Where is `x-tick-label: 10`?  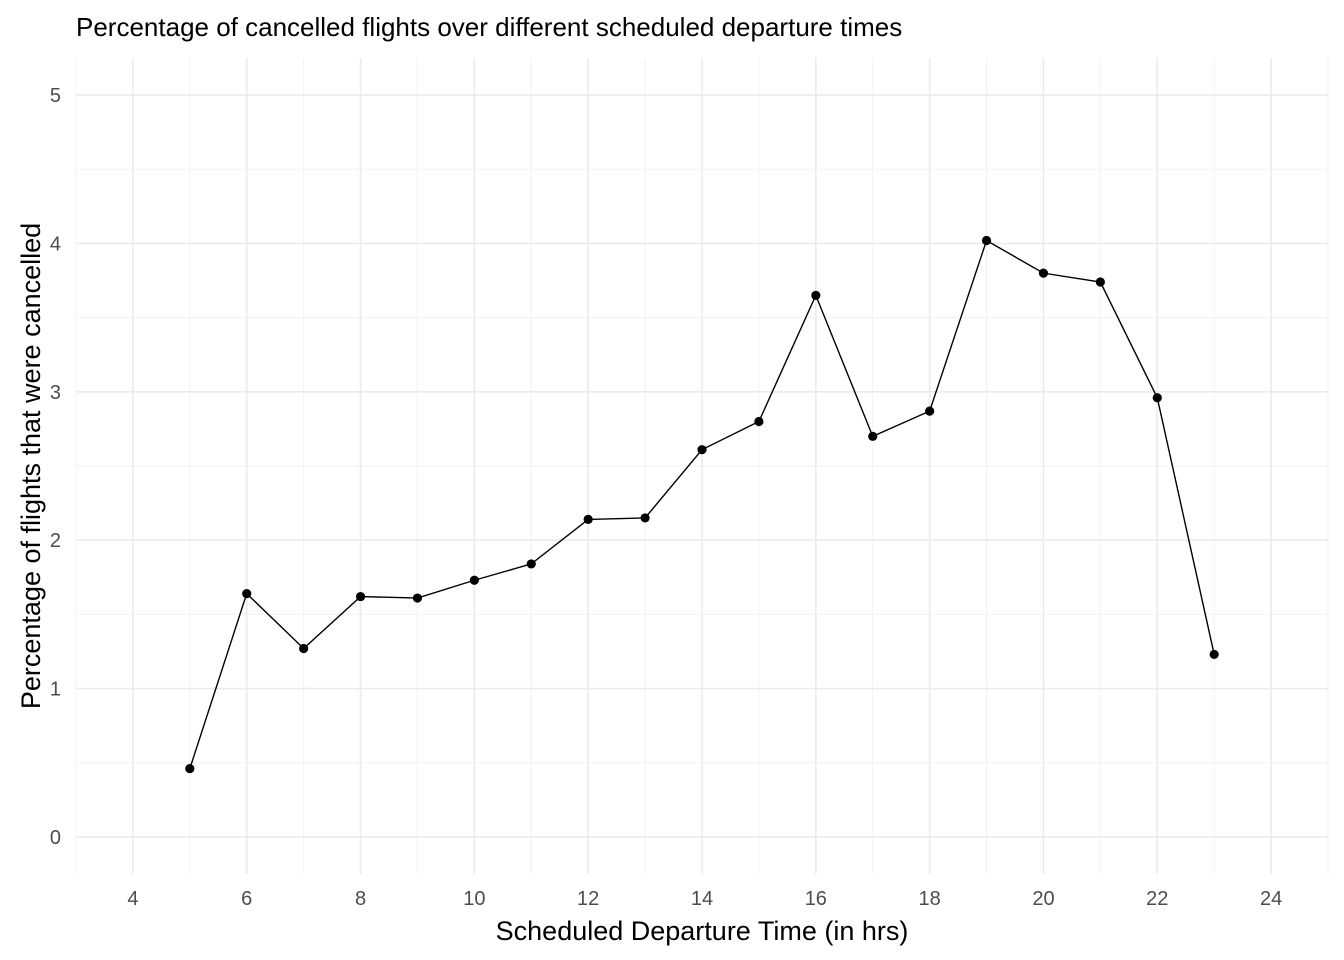 x-tick-label: 10 is located at coordinates (474, 899).